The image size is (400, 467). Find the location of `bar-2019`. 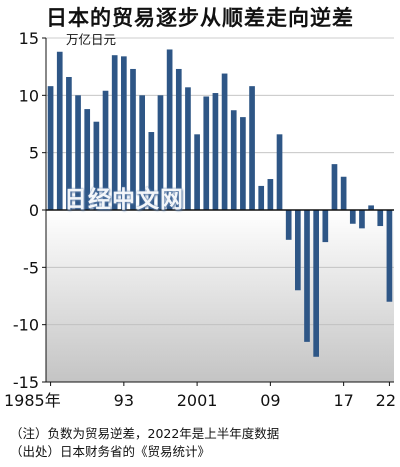

bar-2019 is located at coordinates (362, 219).